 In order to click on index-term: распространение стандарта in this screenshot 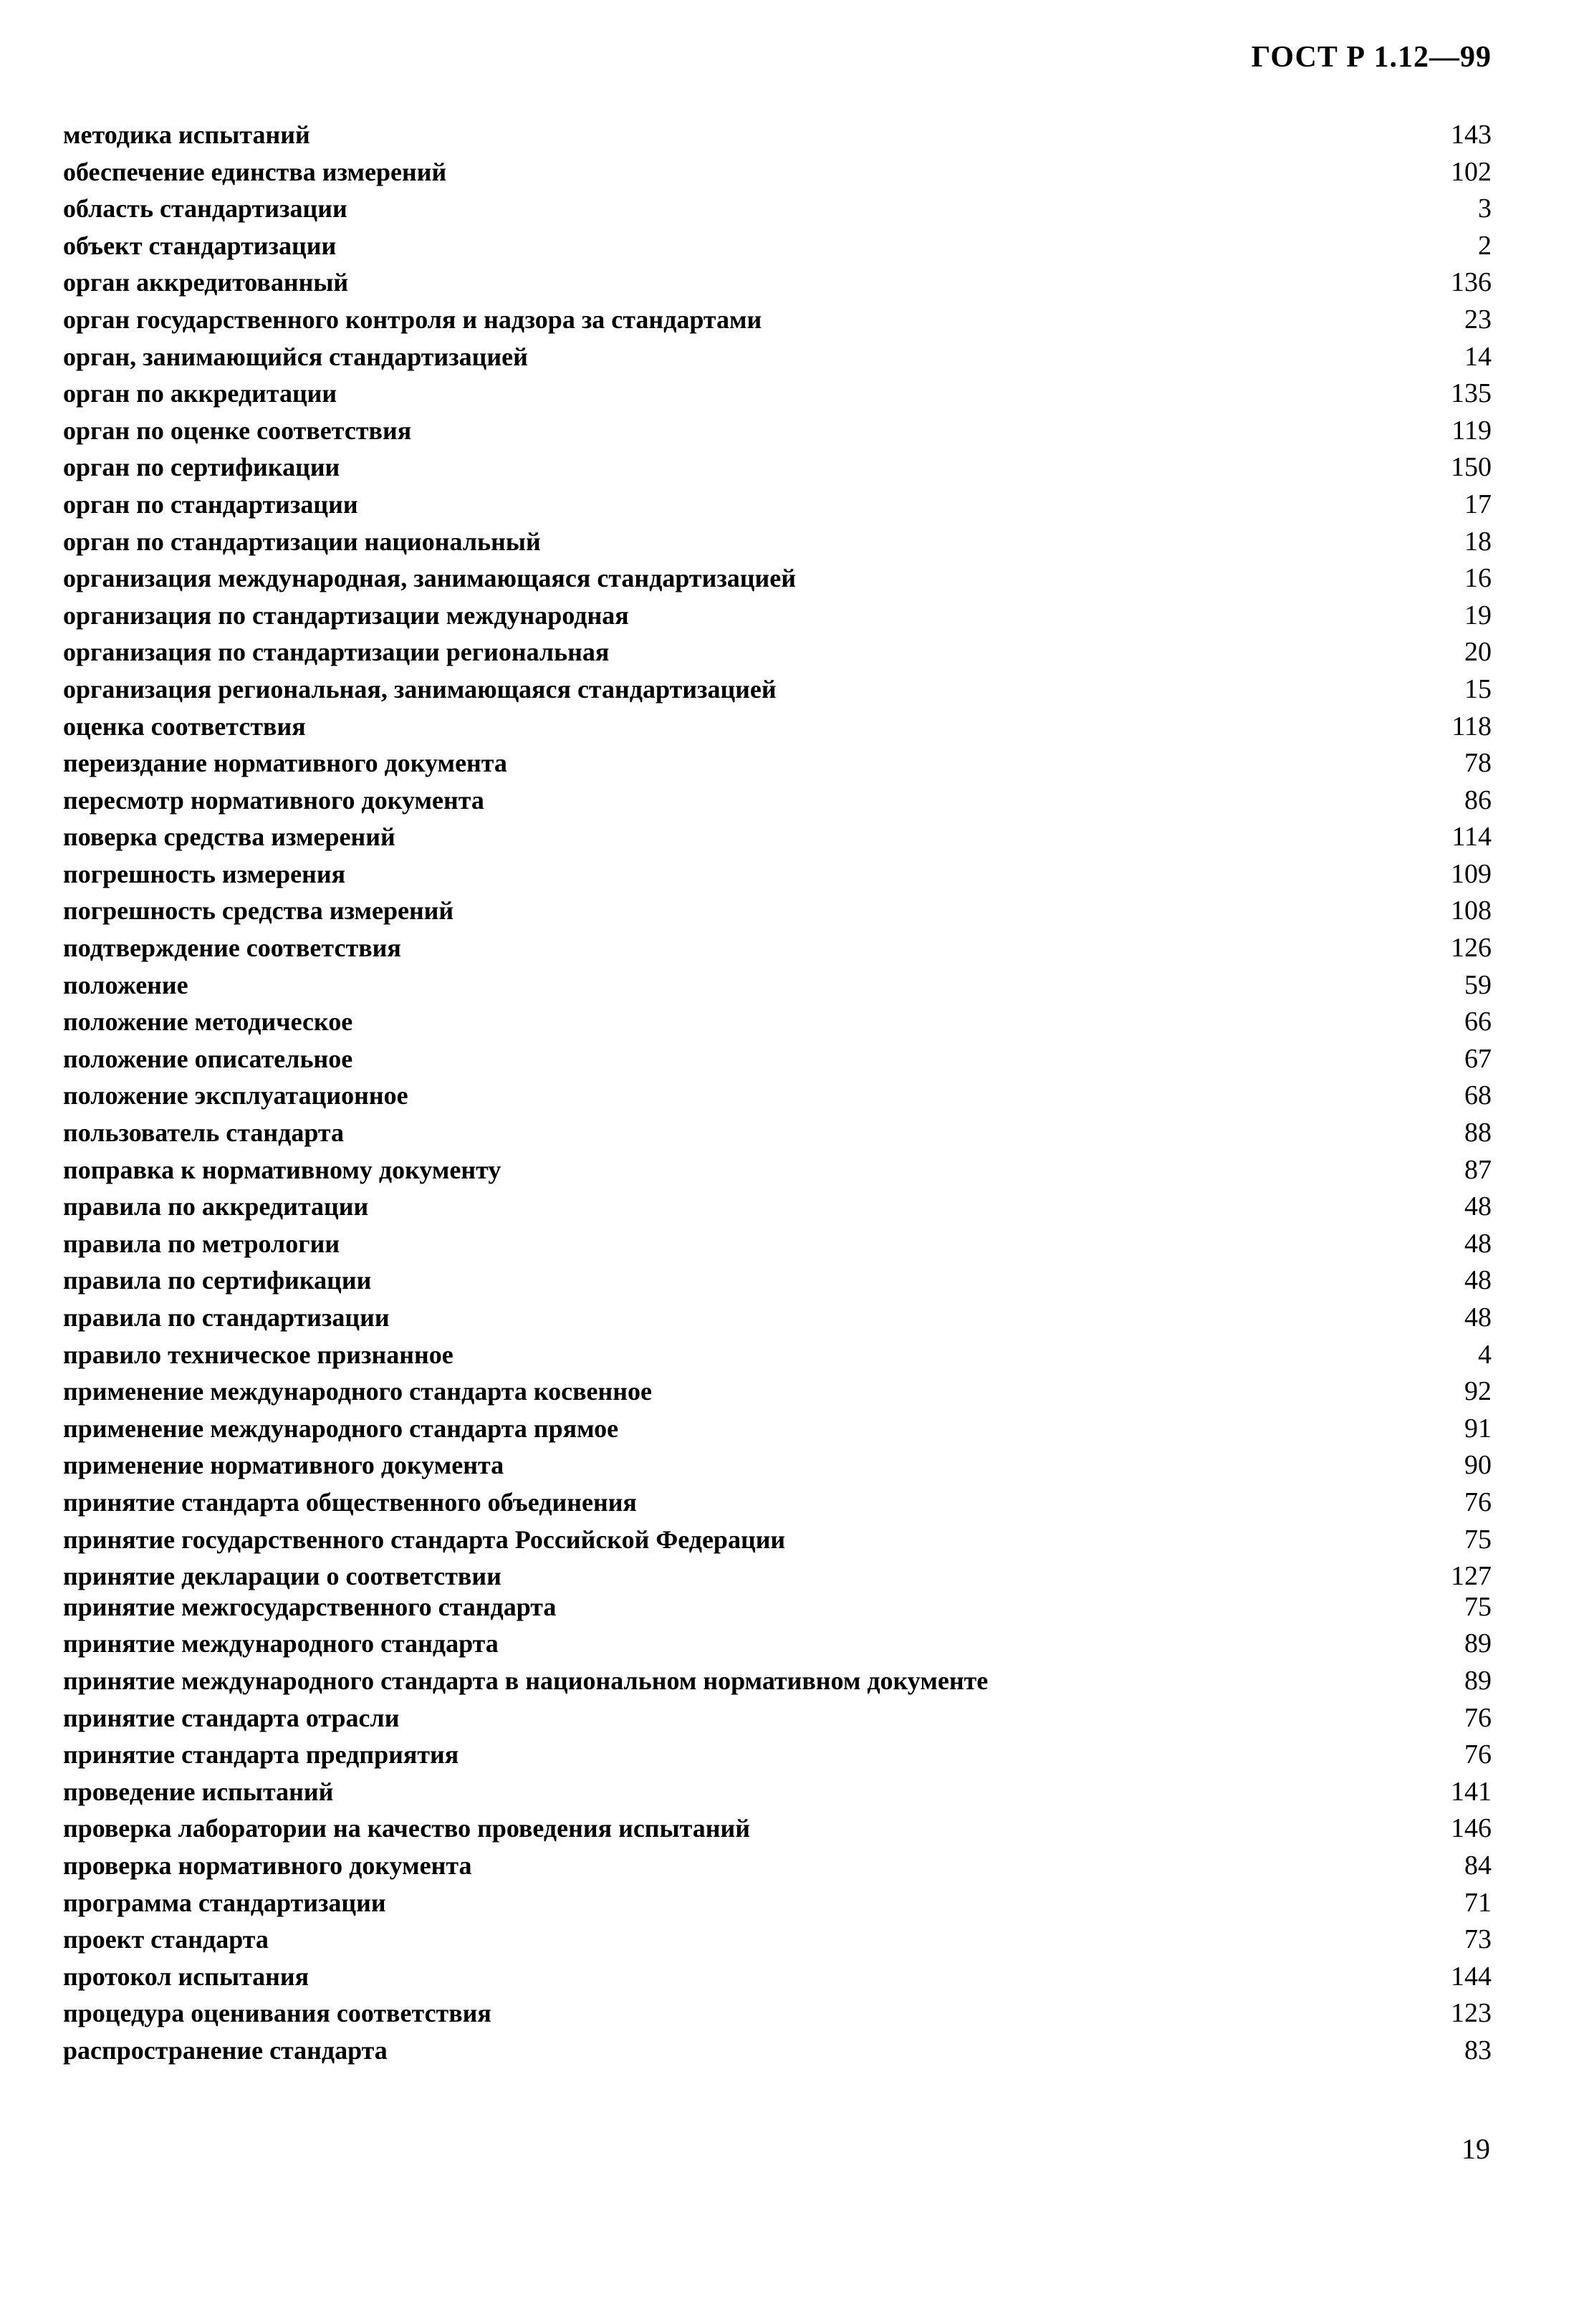, I will do `click(225, 2050)`.